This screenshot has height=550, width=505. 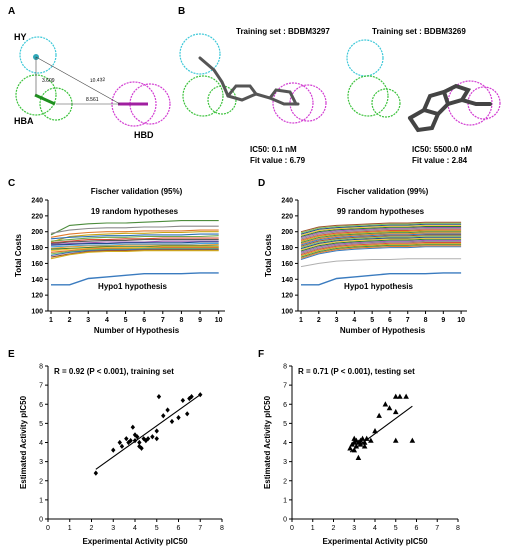 I want to click on chart-title: R = 0.92 (P < 0.001), training set, so click(x=114, y=371).